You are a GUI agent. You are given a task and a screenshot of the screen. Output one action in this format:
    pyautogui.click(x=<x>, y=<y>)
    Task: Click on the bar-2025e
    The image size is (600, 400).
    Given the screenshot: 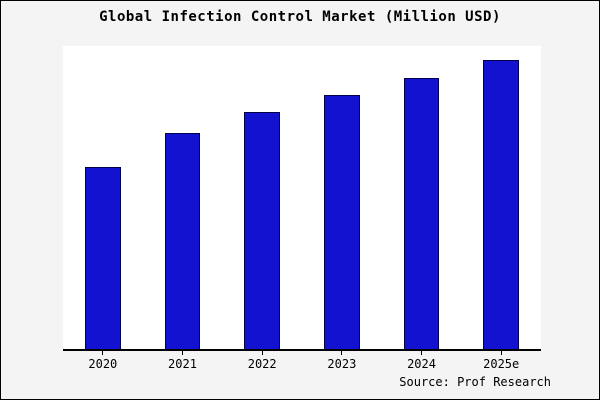 What is the action you would take?
    pyautogui.click(x=501, y=204)
    